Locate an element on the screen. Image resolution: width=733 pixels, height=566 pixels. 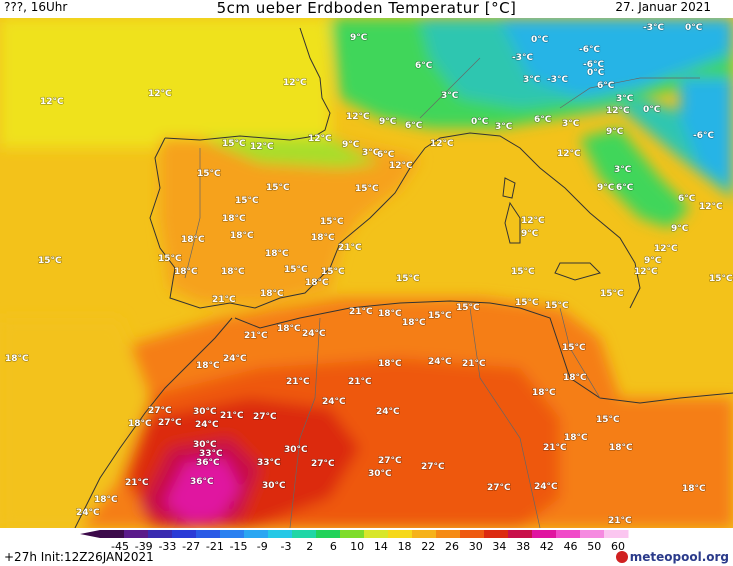
model-init-time: +27h Init:12Z26JAN2021 is located at coordinates (79, 557).